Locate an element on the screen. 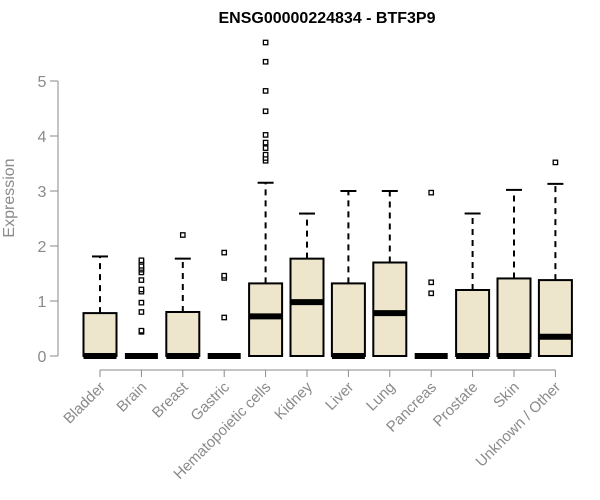  x-tick-label: Kidney is located at coordinates (293, 400).